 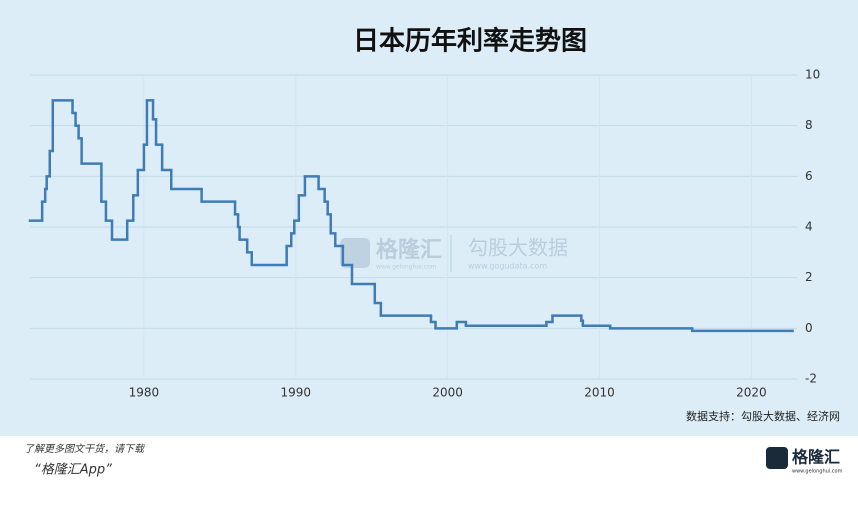 What do you see at coordinates (447, 393) in the screenshot?
I see `x-tick-label: 2000` at bounding box center [447, 393].